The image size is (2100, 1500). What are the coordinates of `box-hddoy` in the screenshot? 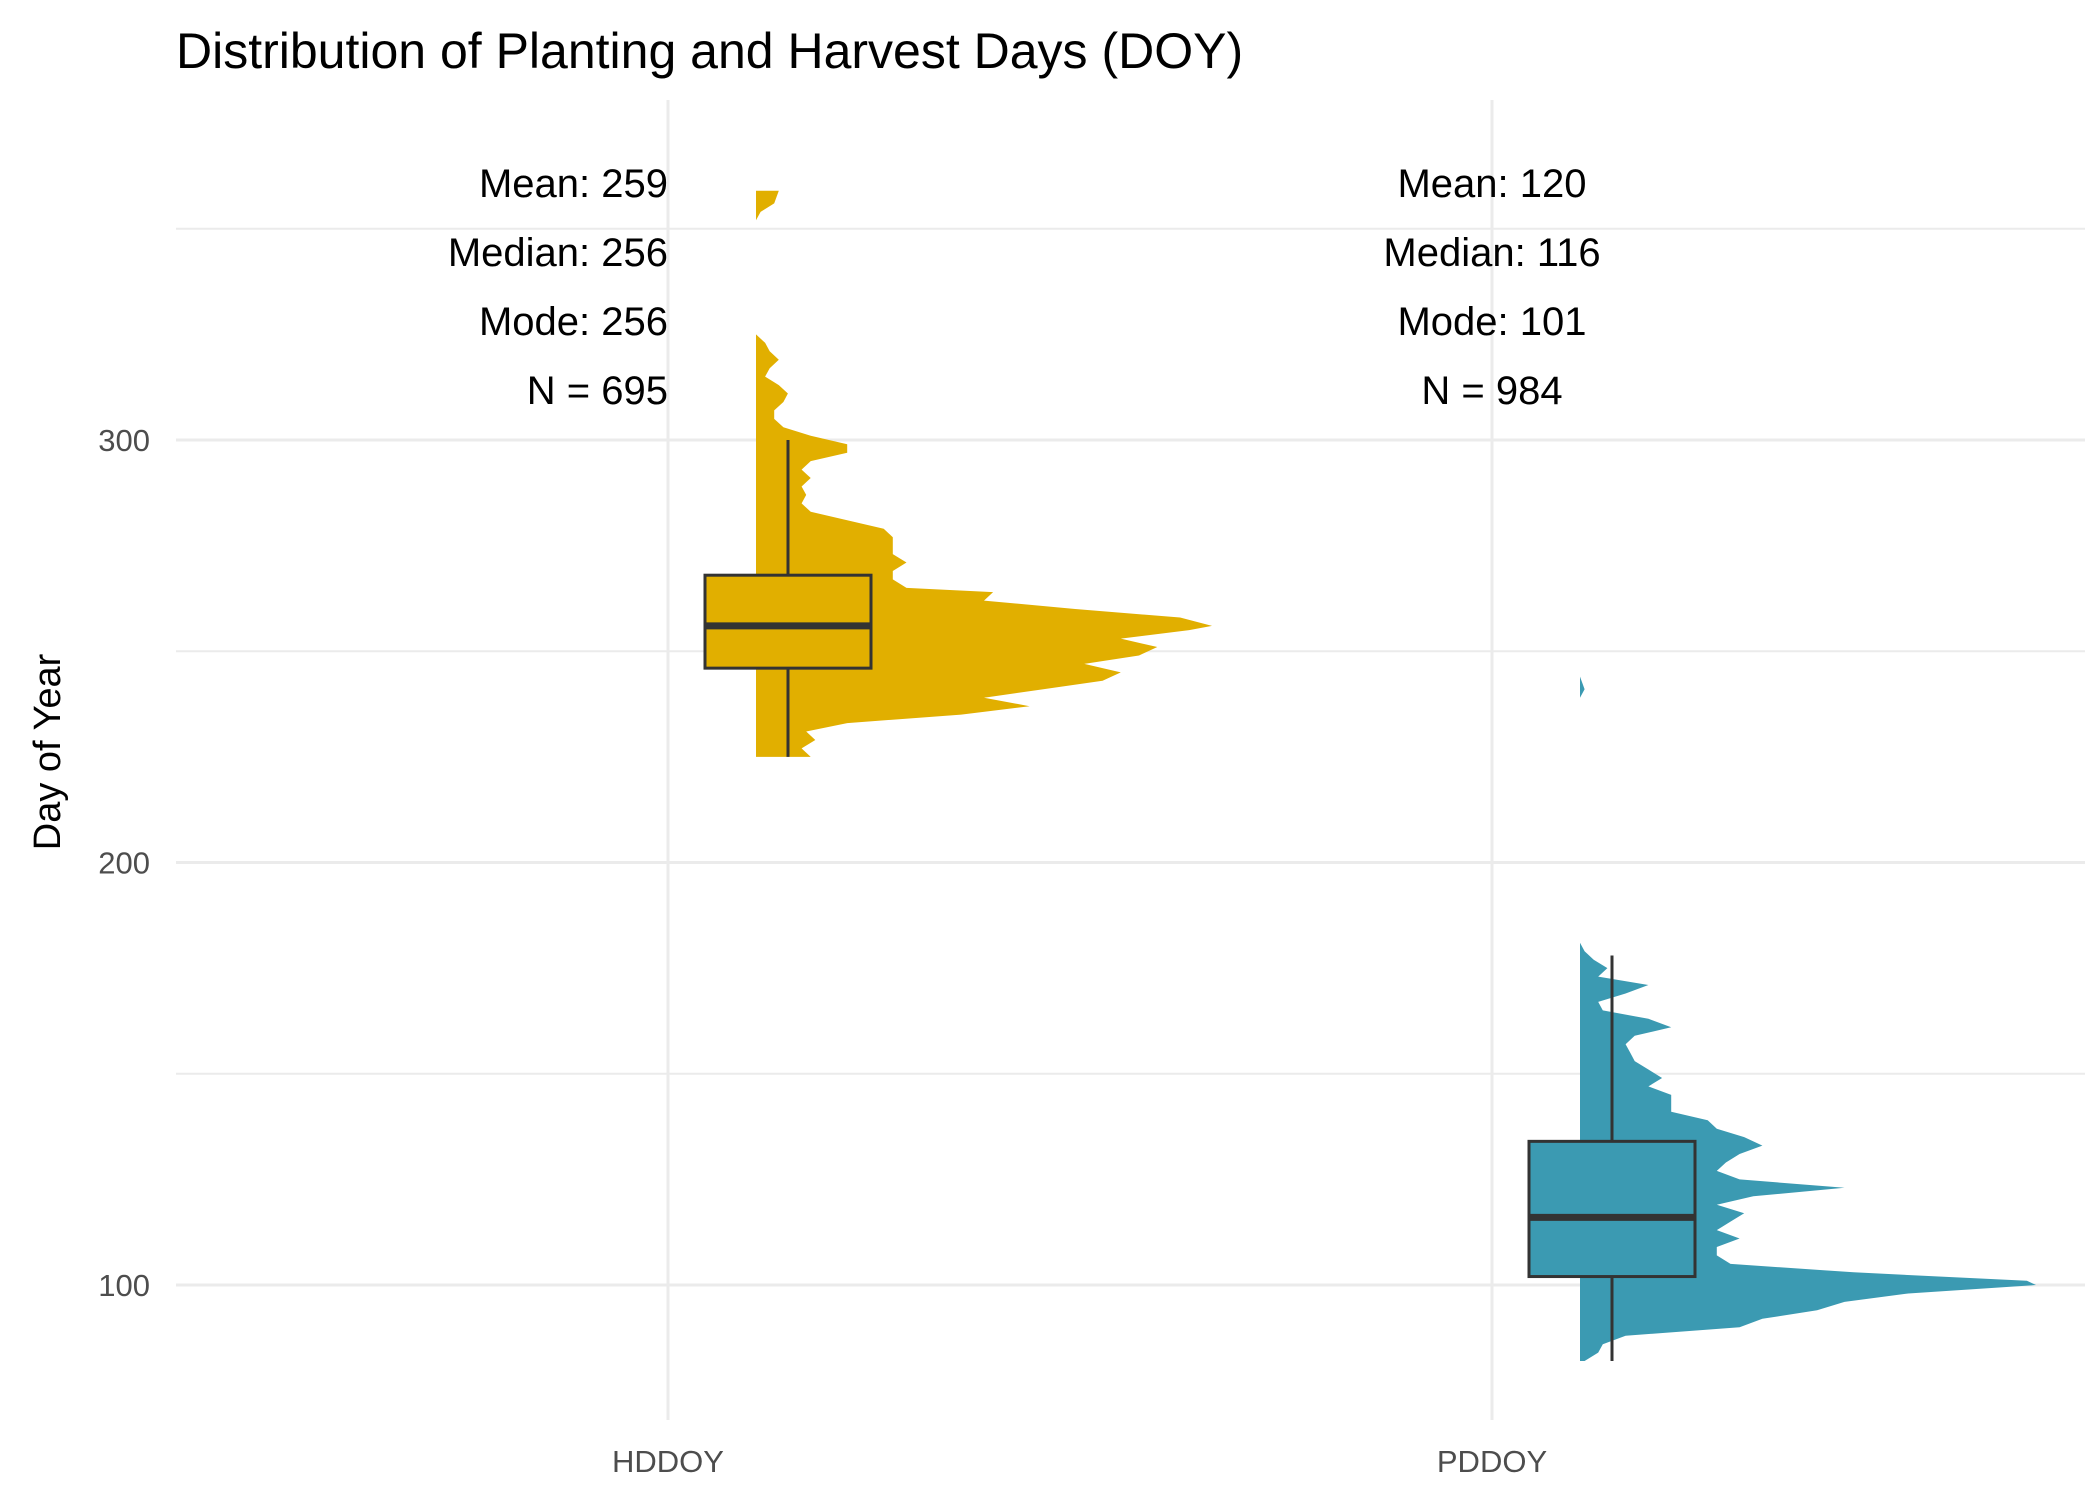 It's located at (788, 621).